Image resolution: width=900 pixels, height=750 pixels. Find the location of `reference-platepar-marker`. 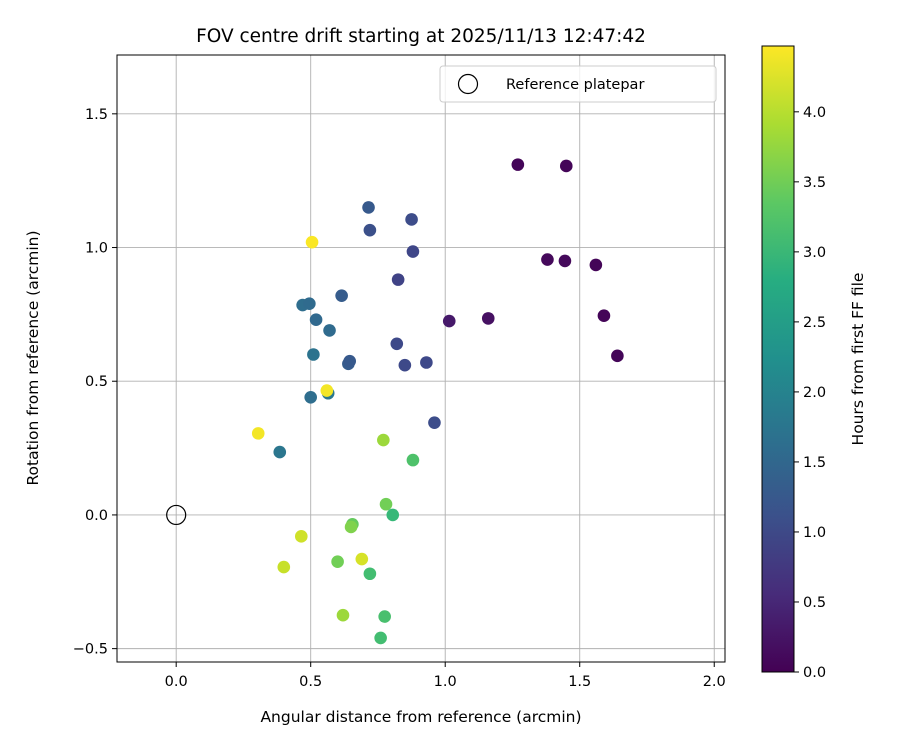

reference-platepar-marker is located at coordinates (176, 515).